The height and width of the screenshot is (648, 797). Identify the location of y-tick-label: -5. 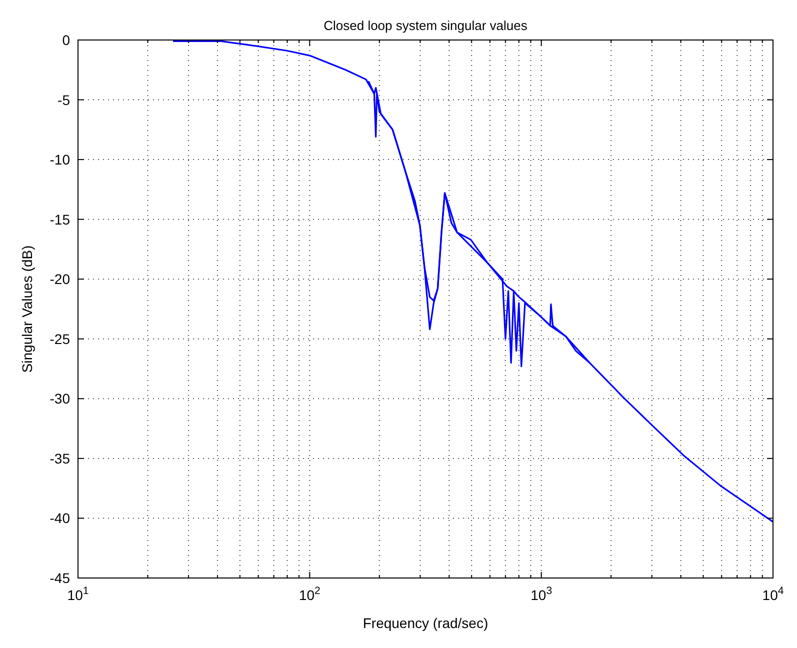
(64, 100).